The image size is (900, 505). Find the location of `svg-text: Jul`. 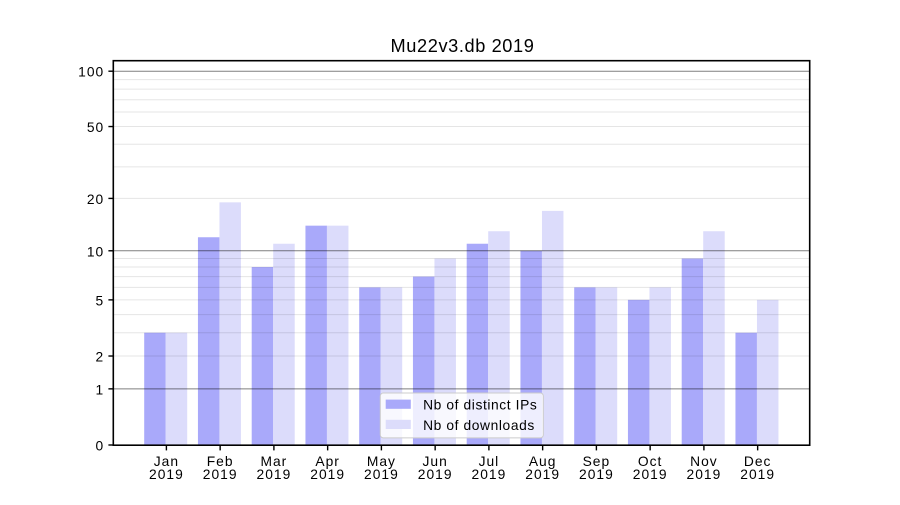

svg-text: Jul is located at coordinates (489, 461).